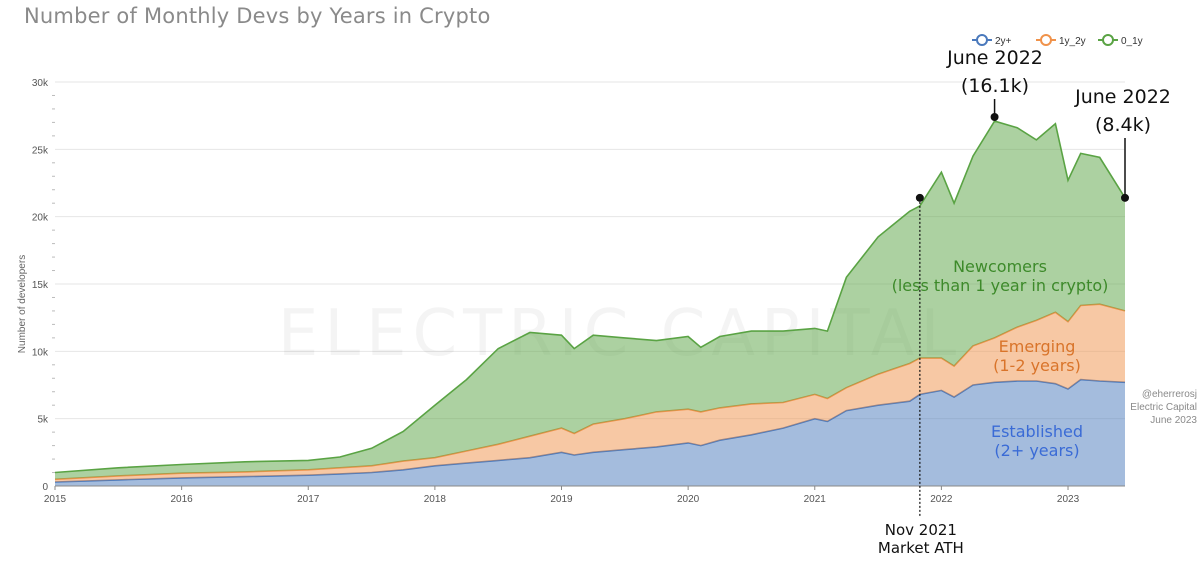 The width and height of the screenshot is (1200, 561). Describe the element at coordinates (921, 548) in the screenshot. I see `annotation-ath-sublabel: Market ATH` at that location.